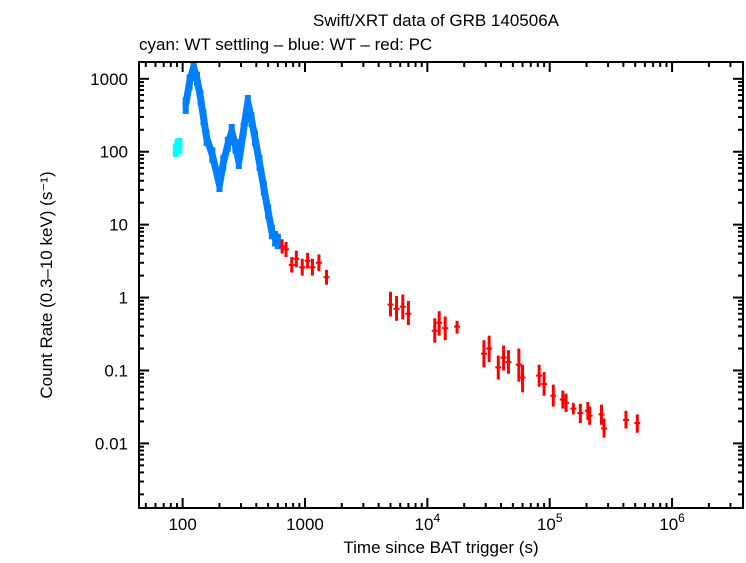  I want to click on x-tick-exponent: 6, so click(681, 518).